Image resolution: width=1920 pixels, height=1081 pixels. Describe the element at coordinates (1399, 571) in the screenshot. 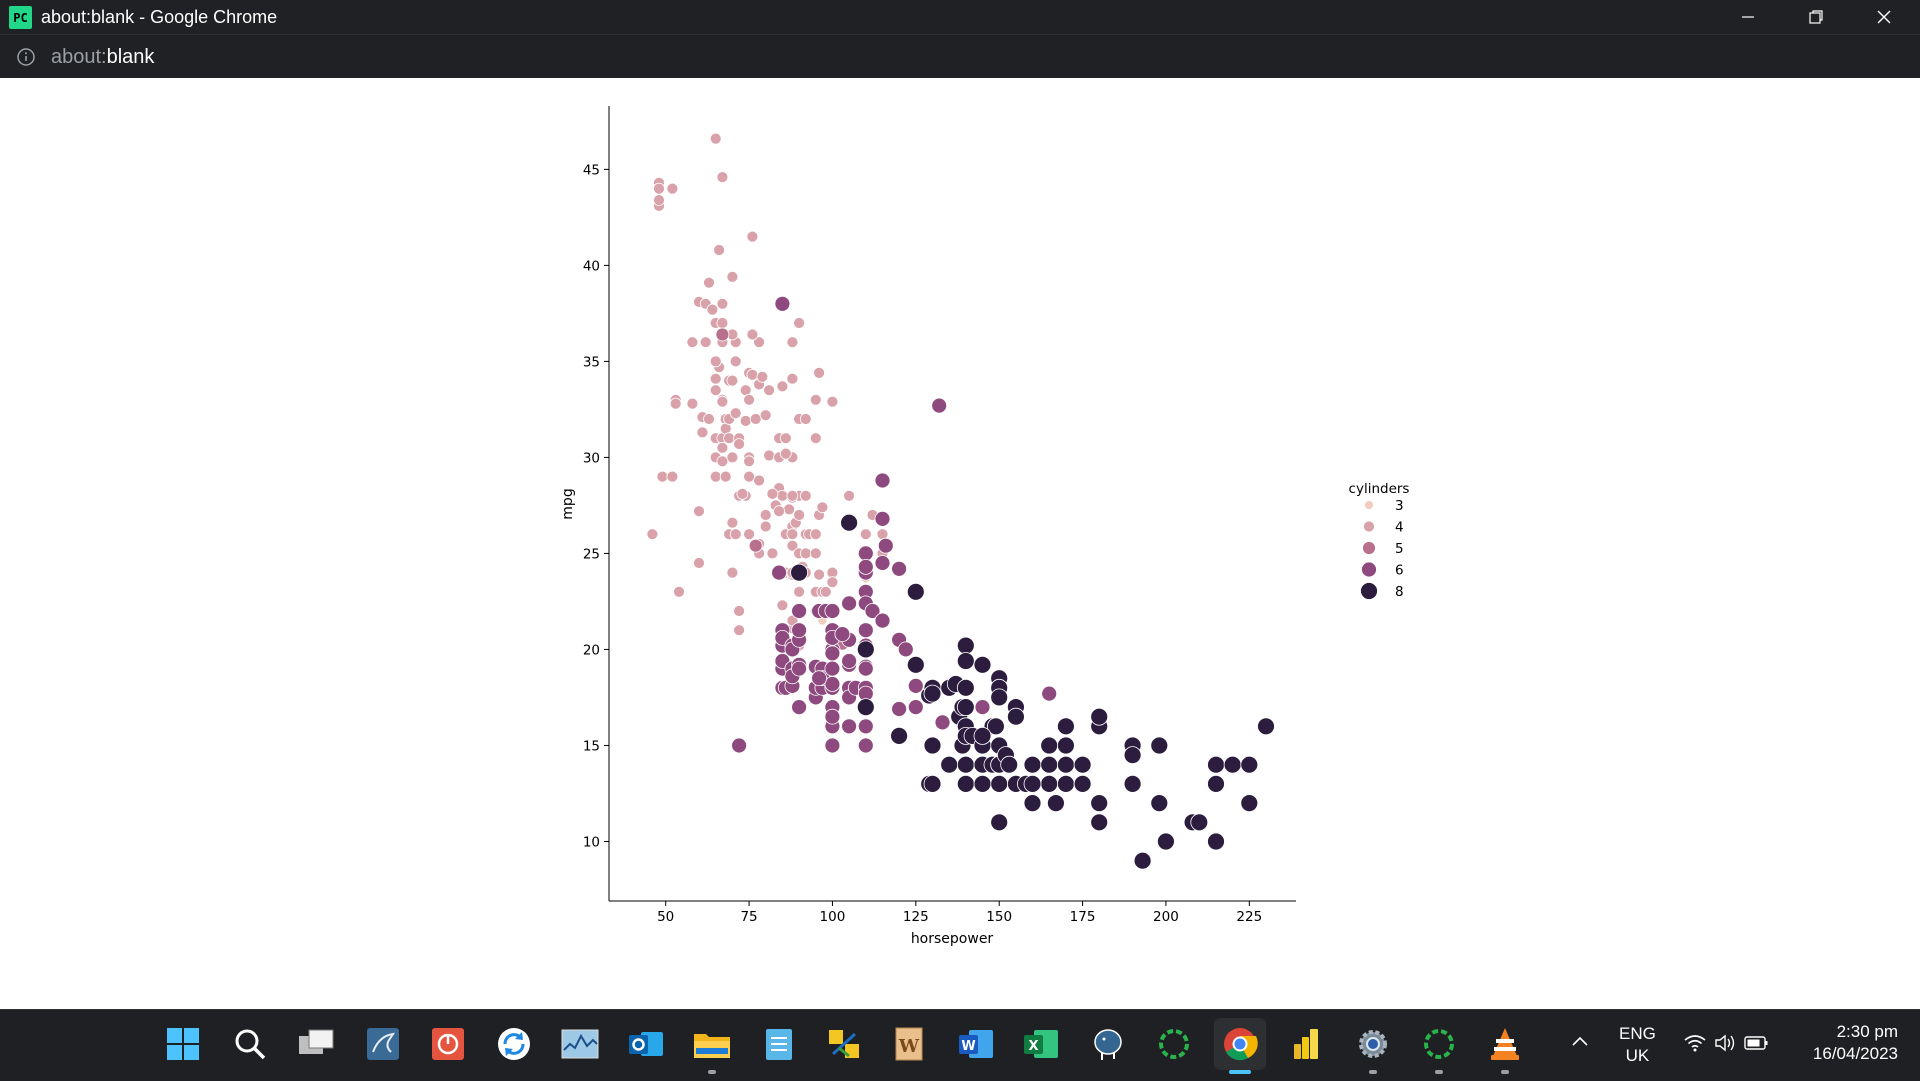

I see `legend-label-6: 6` at that location.